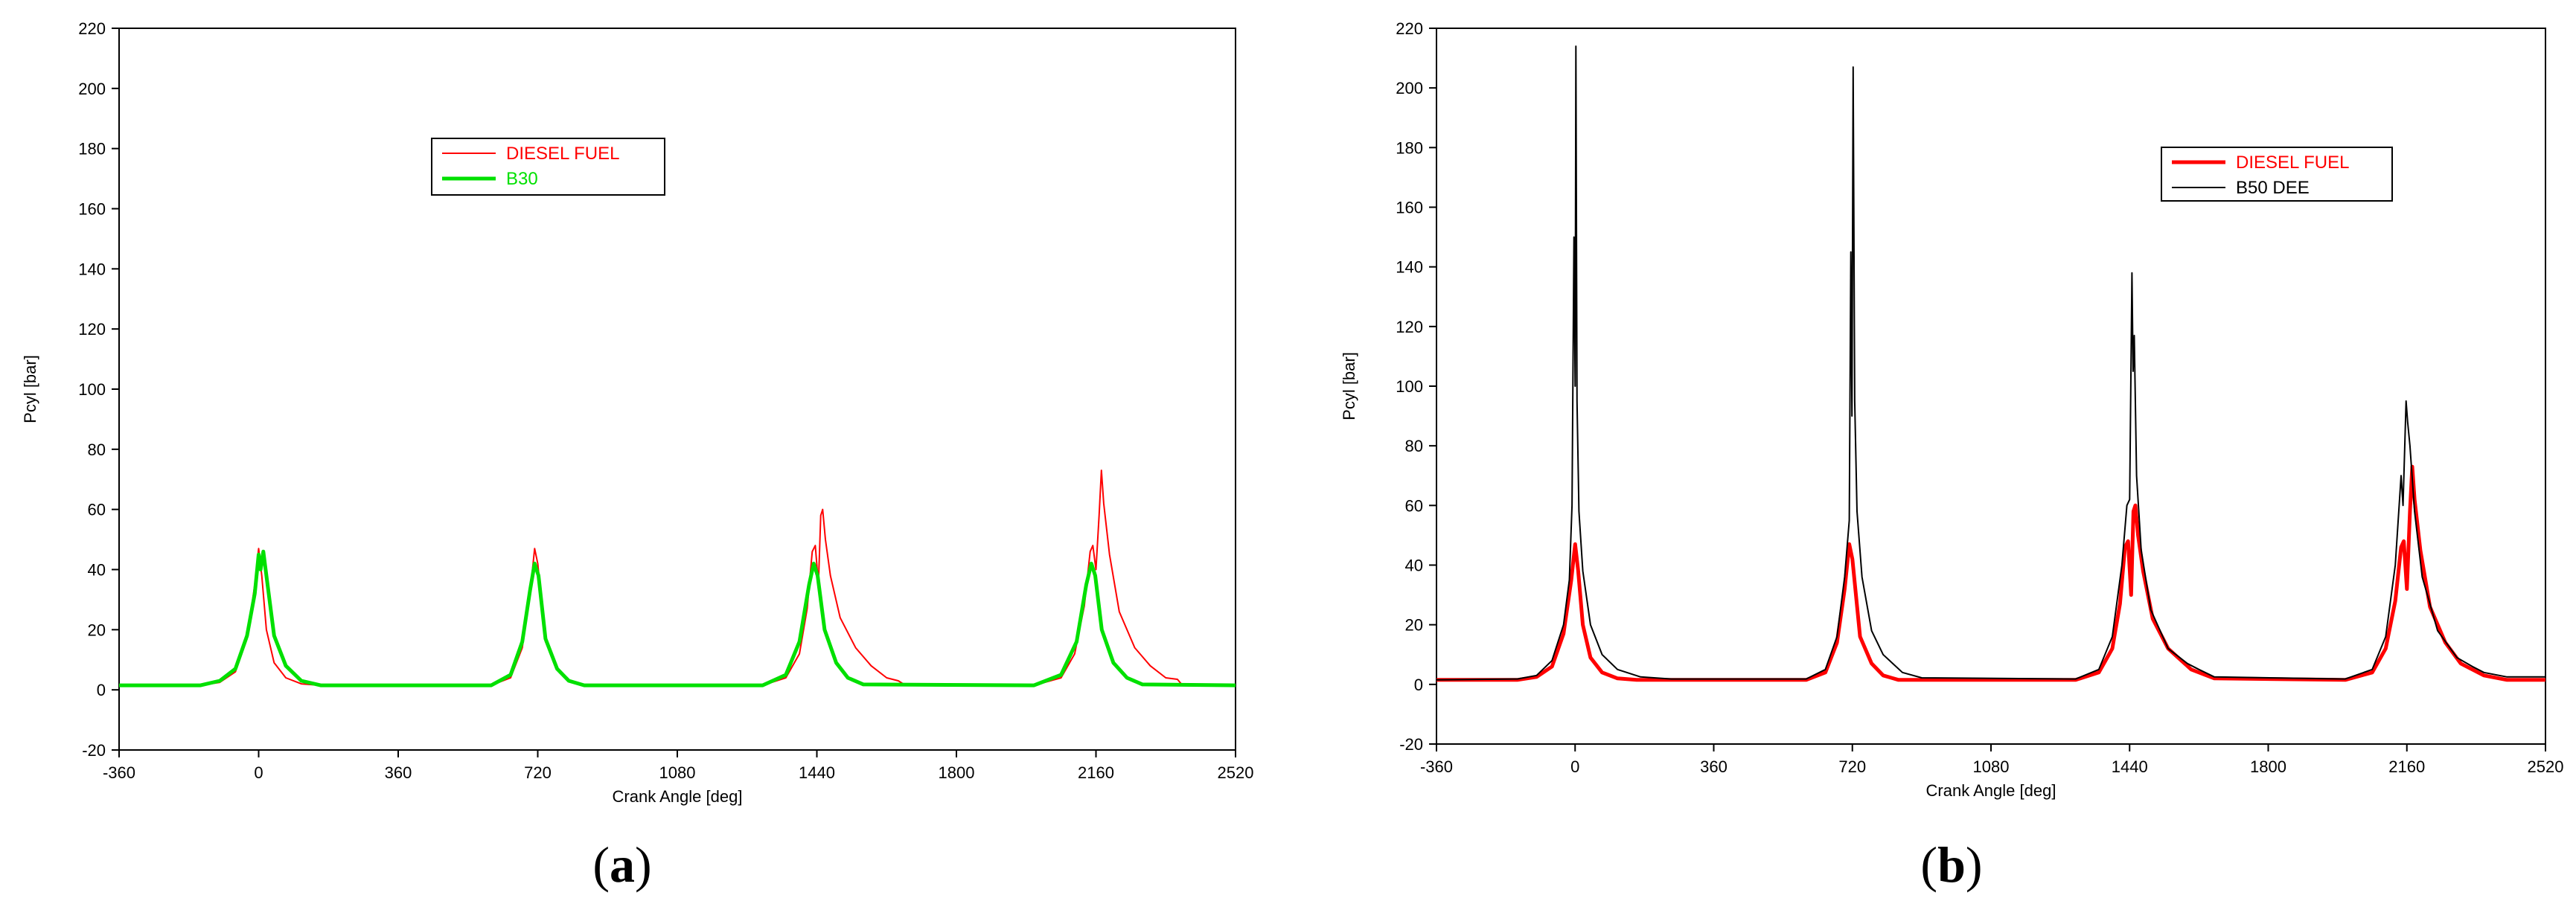  Describe the element at coordinates (1951, 864) in the screenshot. I see `panel-label: (b)` at that location.